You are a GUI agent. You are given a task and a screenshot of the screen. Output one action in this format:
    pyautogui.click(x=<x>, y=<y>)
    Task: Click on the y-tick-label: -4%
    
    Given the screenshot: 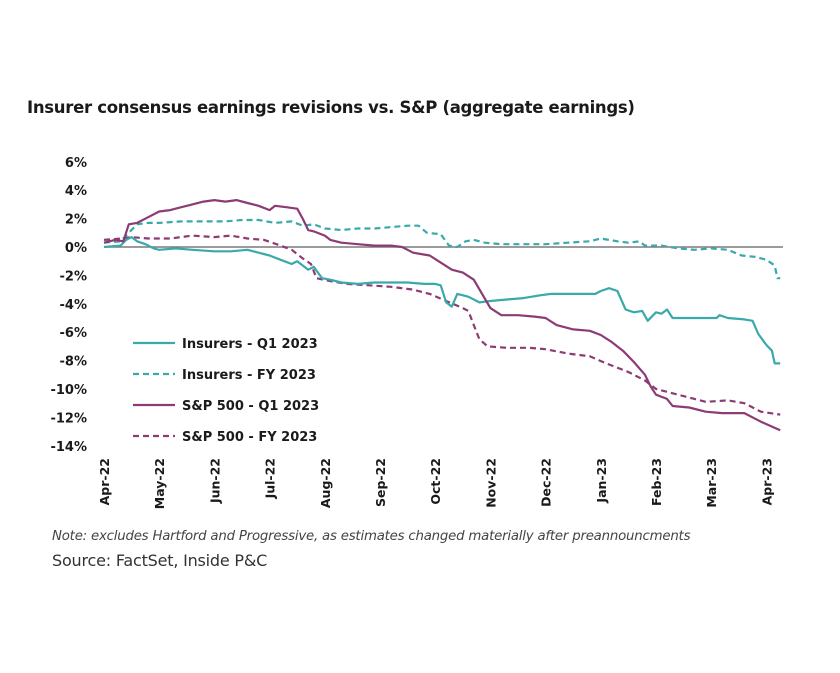 What is the action you would take?
    pyautogui.click(x=73, y=305)
    